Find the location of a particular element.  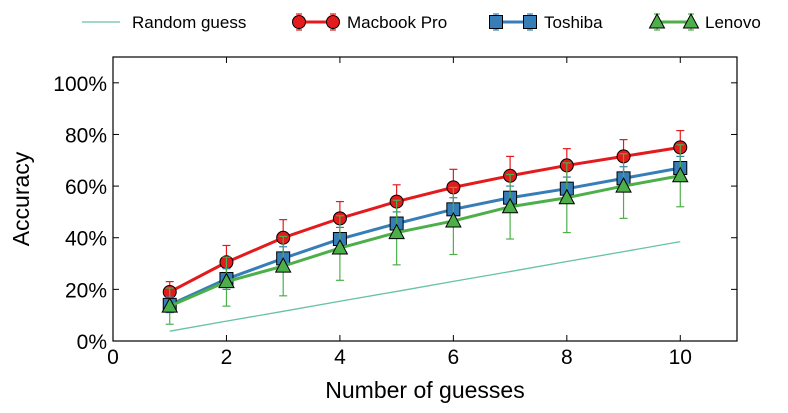

legend-label: Macbook Pro is located at coordinates (397, 22).